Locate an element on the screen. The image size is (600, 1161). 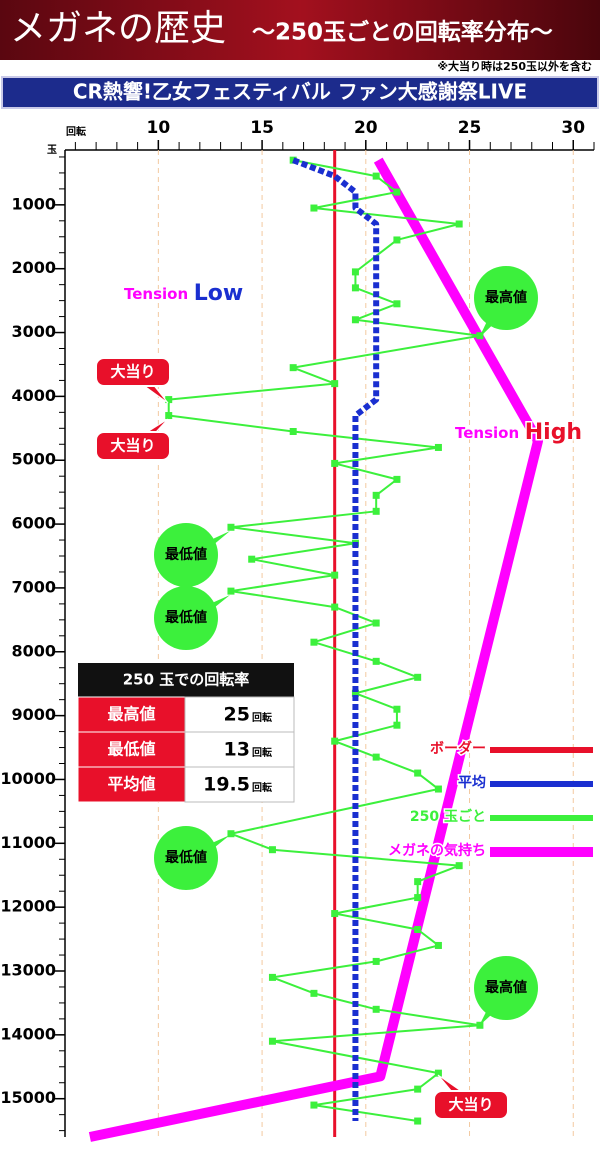
subtitle: ～250玉ごとの回転率分布～ is located at coordinates (402, 32).